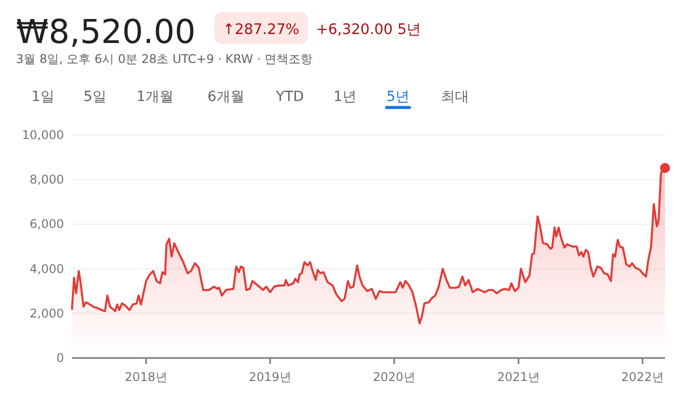 The height and width of the screenshot is (399, 689). I want to click on text: 최대, so click(455, 97).